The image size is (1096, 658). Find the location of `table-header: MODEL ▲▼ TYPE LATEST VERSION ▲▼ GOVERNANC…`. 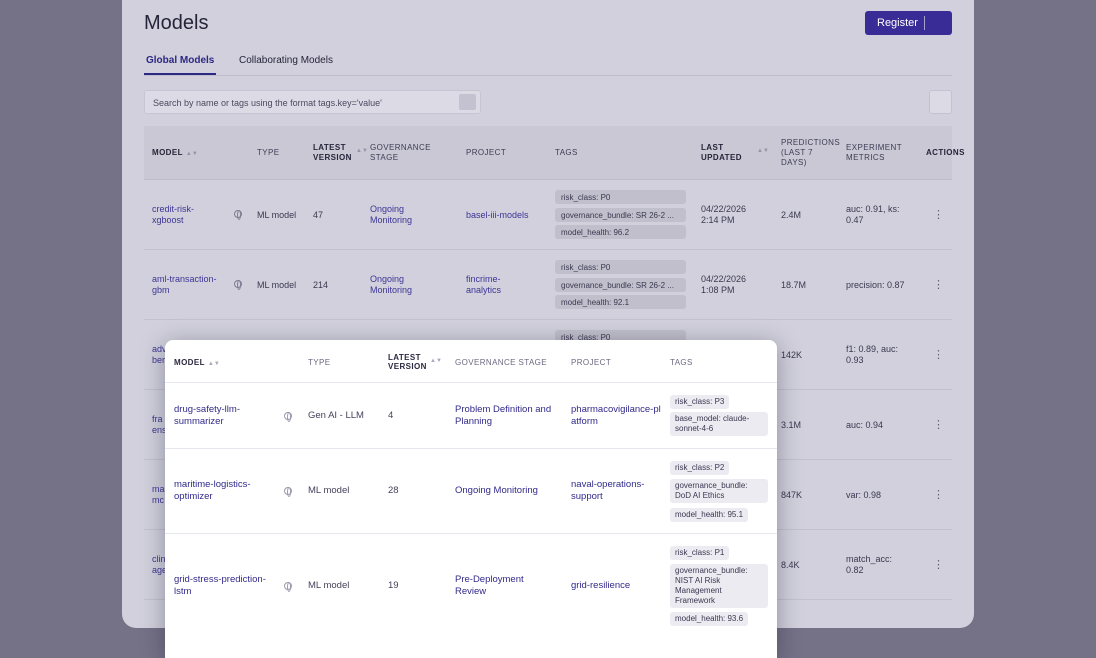

table-header: MODEL ▲▼ TYPE LATEST VERSION ▲▼ GOVERNANC… is located at coordinates (554, 153).